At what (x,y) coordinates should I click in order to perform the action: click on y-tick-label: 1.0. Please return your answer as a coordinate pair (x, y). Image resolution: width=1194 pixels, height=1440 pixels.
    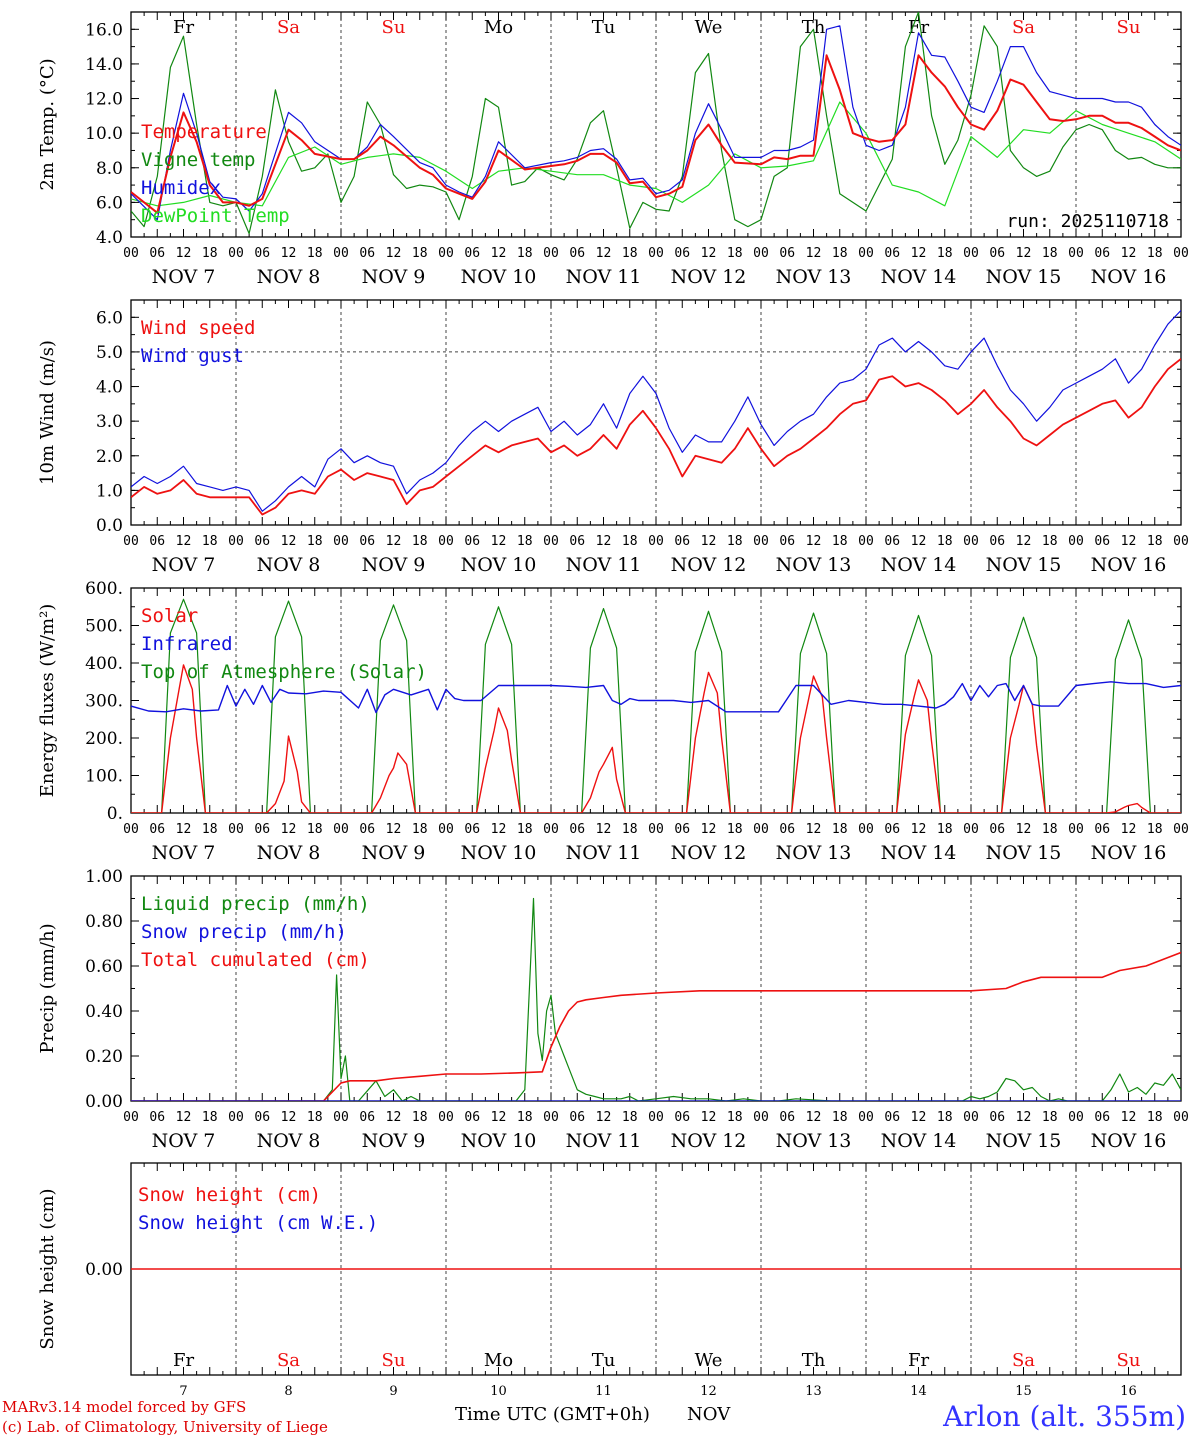
    Looking at the image, I should click on (109, 491).